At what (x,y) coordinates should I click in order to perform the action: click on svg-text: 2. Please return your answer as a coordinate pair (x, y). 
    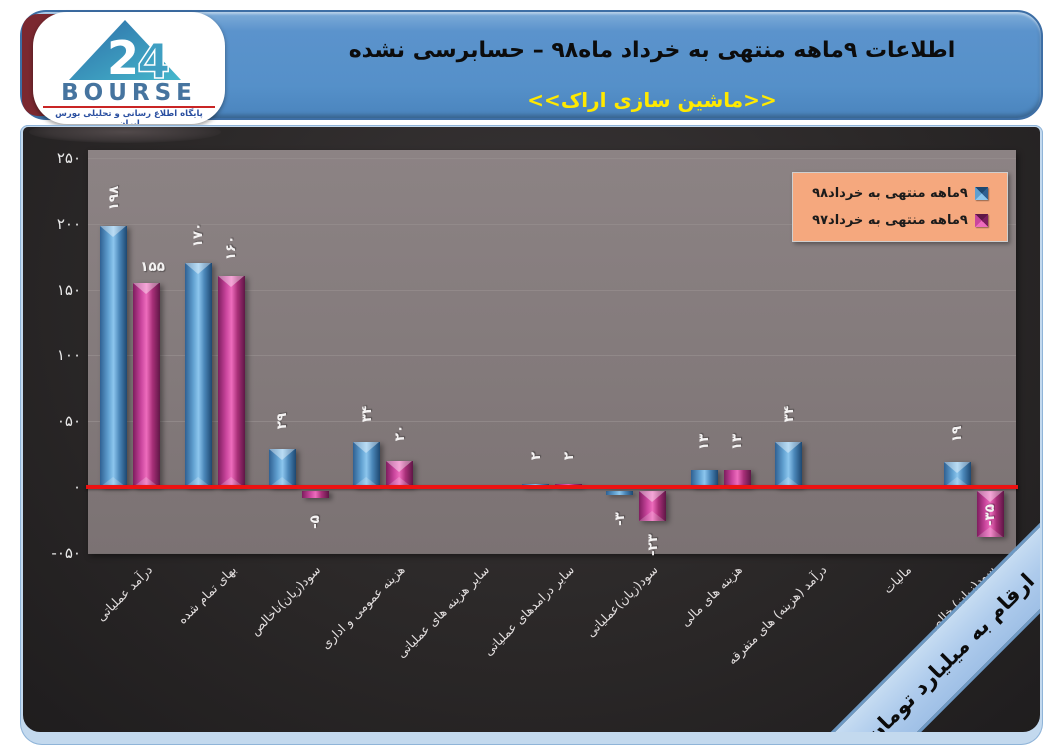
    Looking at the image, I should click on (123, 56).